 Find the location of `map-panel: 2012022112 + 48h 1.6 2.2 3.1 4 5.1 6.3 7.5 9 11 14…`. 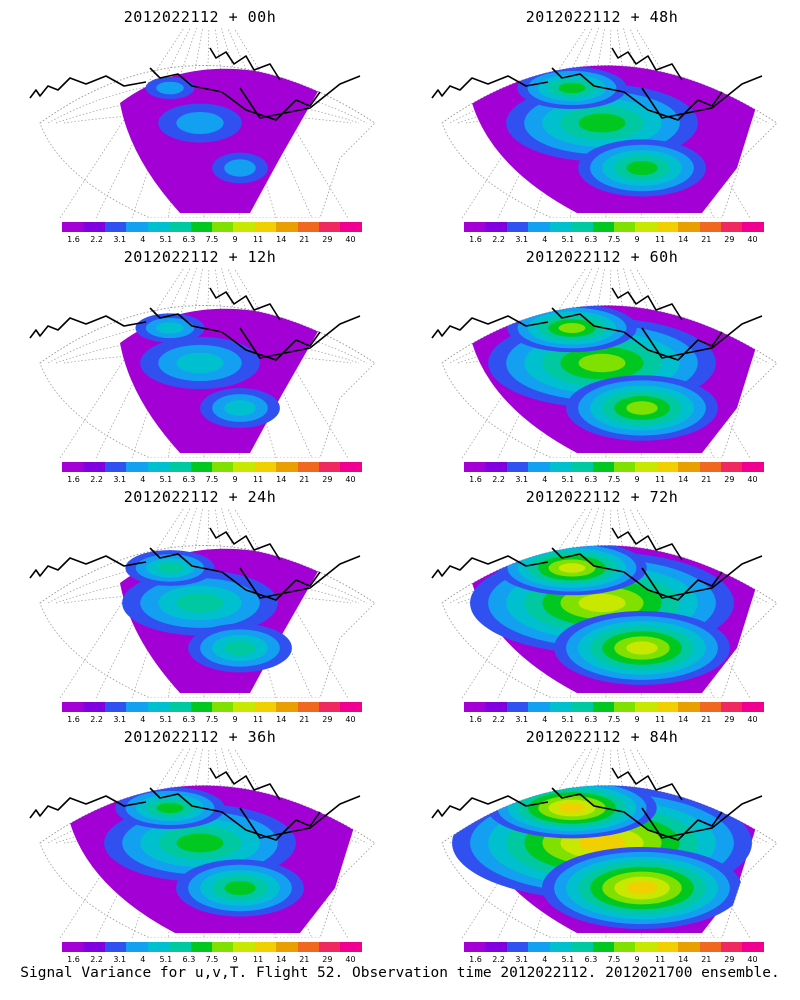

map-panel: 2012022112 + 48h 1.6 2.2 3.1 4 5.1 6.3 7.5 9 11 14… is located at coordinates (601, 122).